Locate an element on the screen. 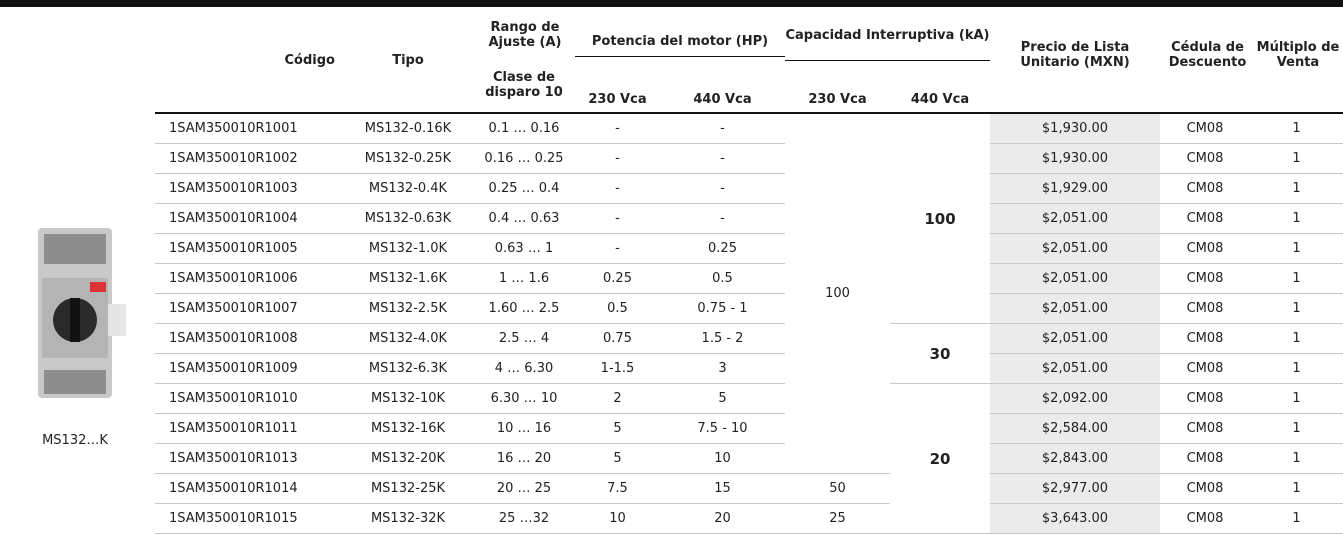 Image resolution: width=1343 pixels, height=535 pixels. header-cell: Potencia del motor (HP) is located at coordinates (680, 41).